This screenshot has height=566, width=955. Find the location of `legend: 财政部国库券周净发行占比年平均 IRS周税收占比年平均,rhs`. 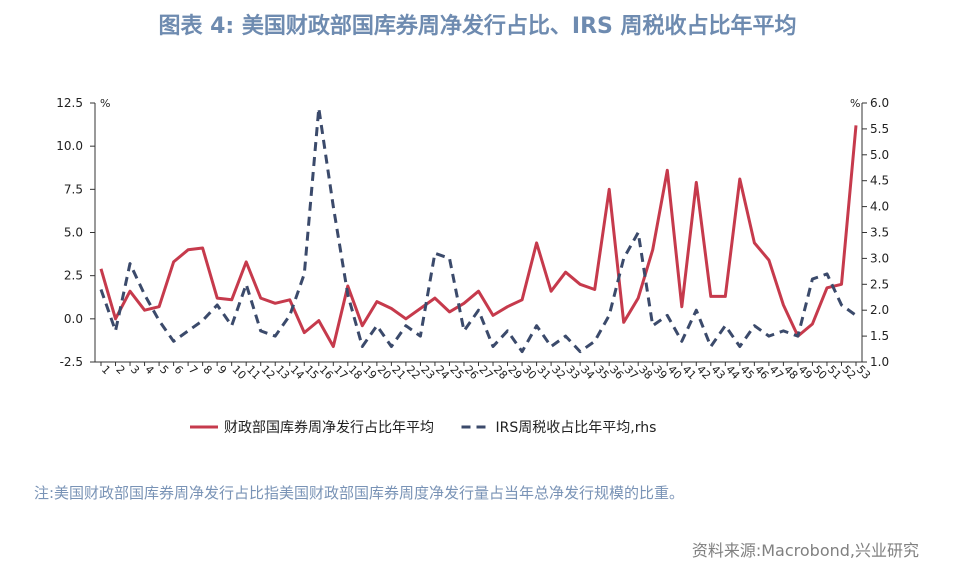

legend: 财政部国库券周净发行占比年平均 IRS周税收占比年平均,rhs is located at coordinates (423, 428).